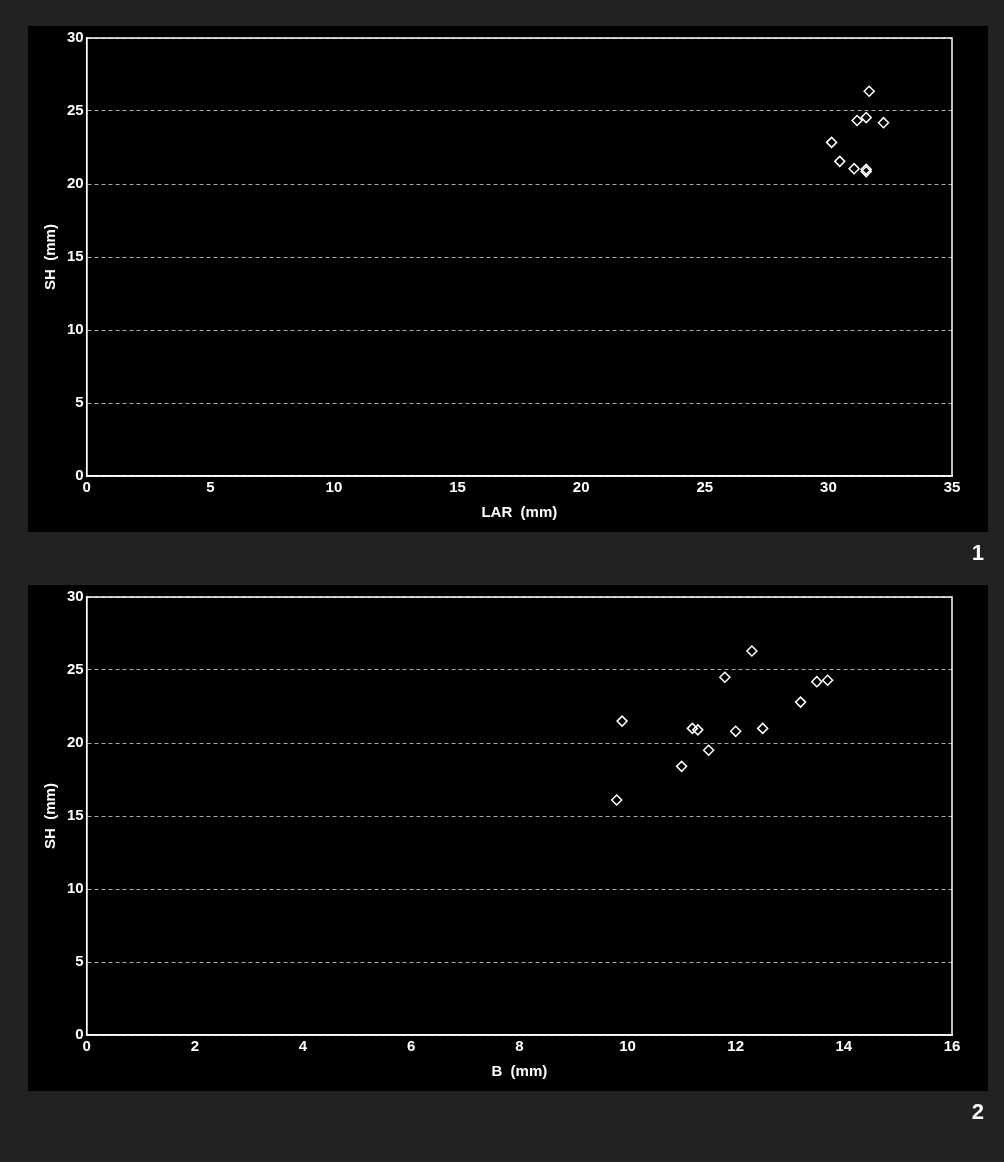 This screenshot has height=1162, width=1004. What do you see at coordinates (736, 1046) in the screenshot?
I see `x-tick-label: 12` at bounding box center [736, 1046].